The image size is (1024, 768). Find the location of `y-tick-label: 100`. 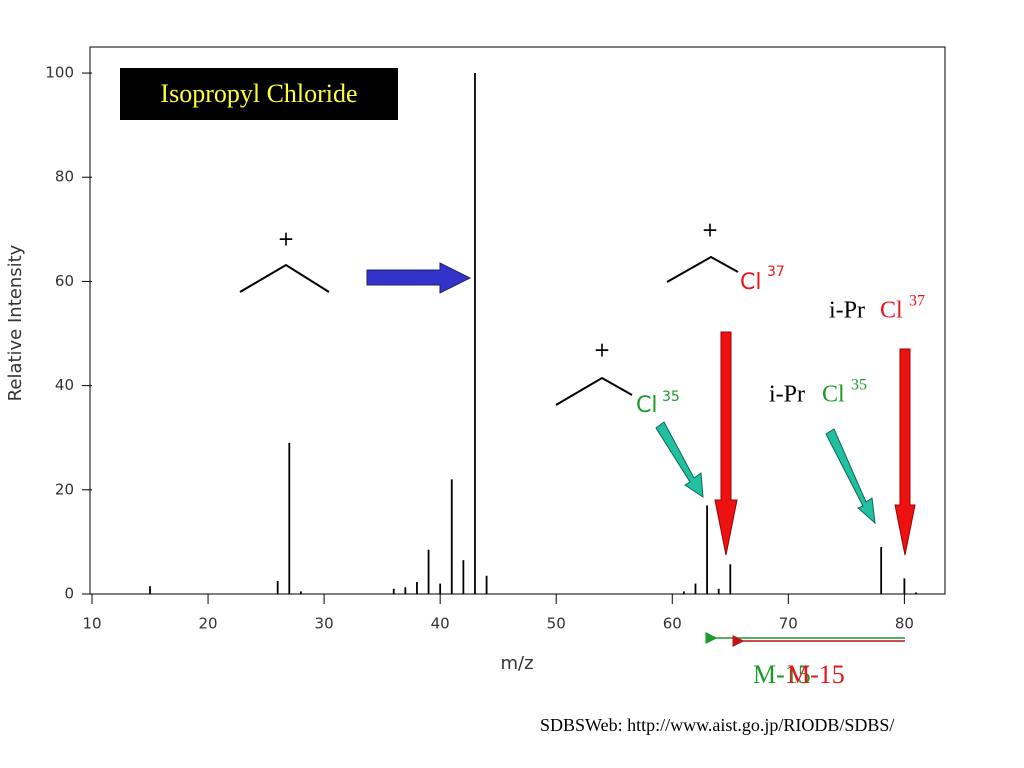

y-tick-label: 100 is located at coordinates (59, 73).